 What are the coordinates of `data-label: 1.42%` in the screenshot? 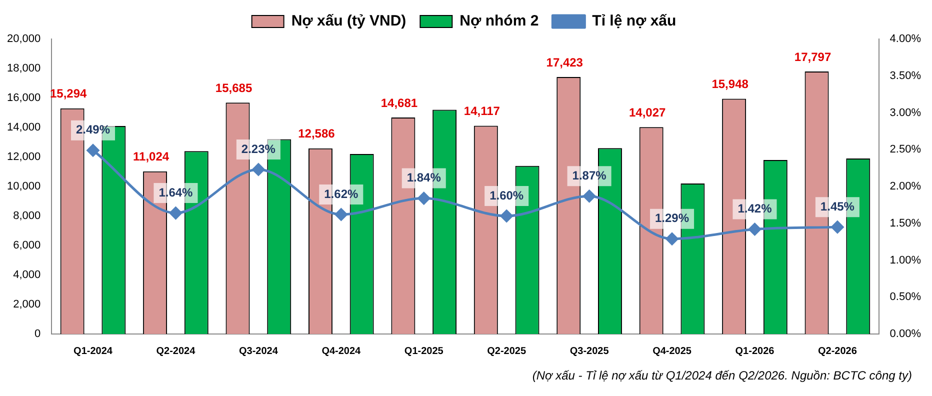 It's located at (755, 209).